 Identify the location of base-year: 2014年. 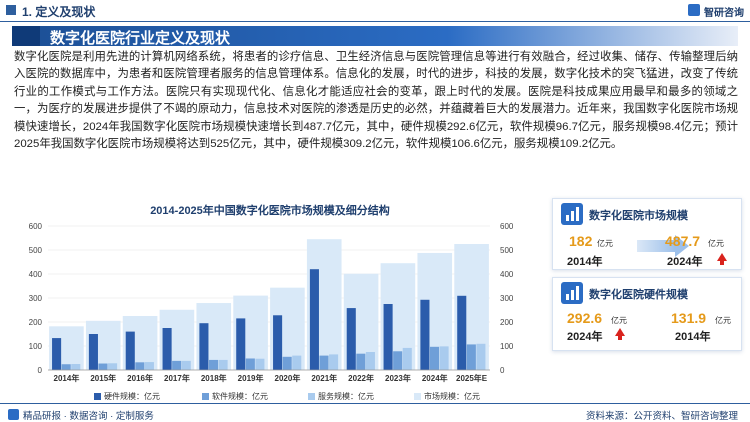
(693, 337).